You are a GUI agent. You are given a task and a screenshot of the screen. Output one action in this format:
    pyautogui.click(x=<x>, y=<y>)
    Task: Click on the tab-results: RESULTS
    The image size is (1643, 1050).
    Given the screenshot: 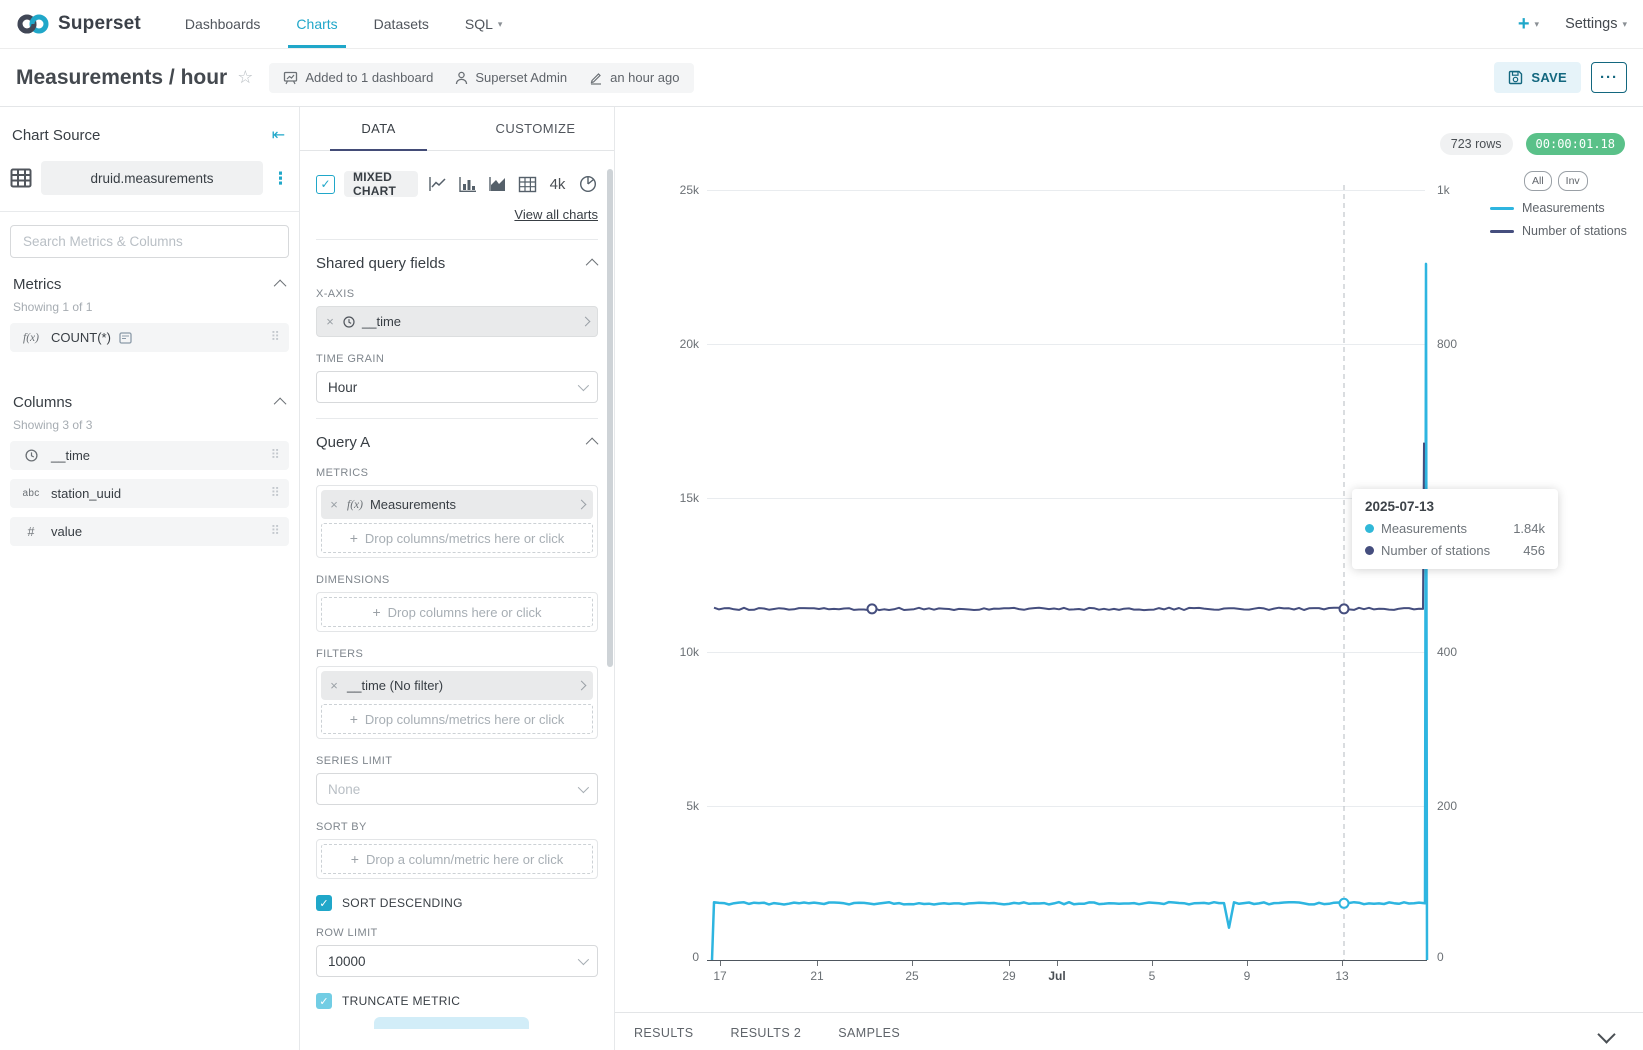 What is the action you would take?
    pyautogui.click(x=664, y=1033)
    